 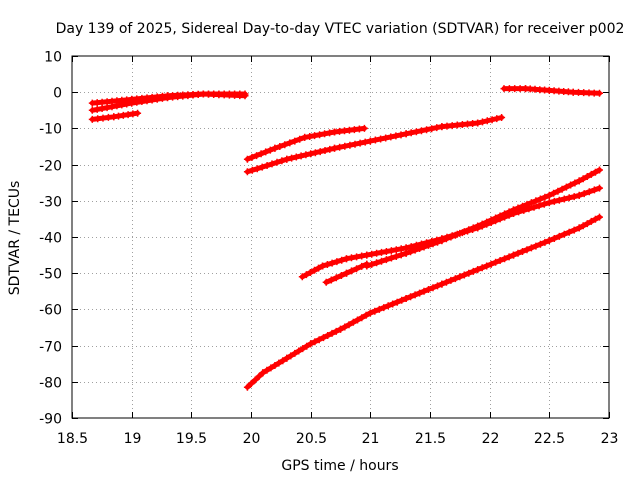 What do you see at coordinates (252, 439) in the screenshot?
I see `x-tick-label: 20` at bounding box center [252, 439].